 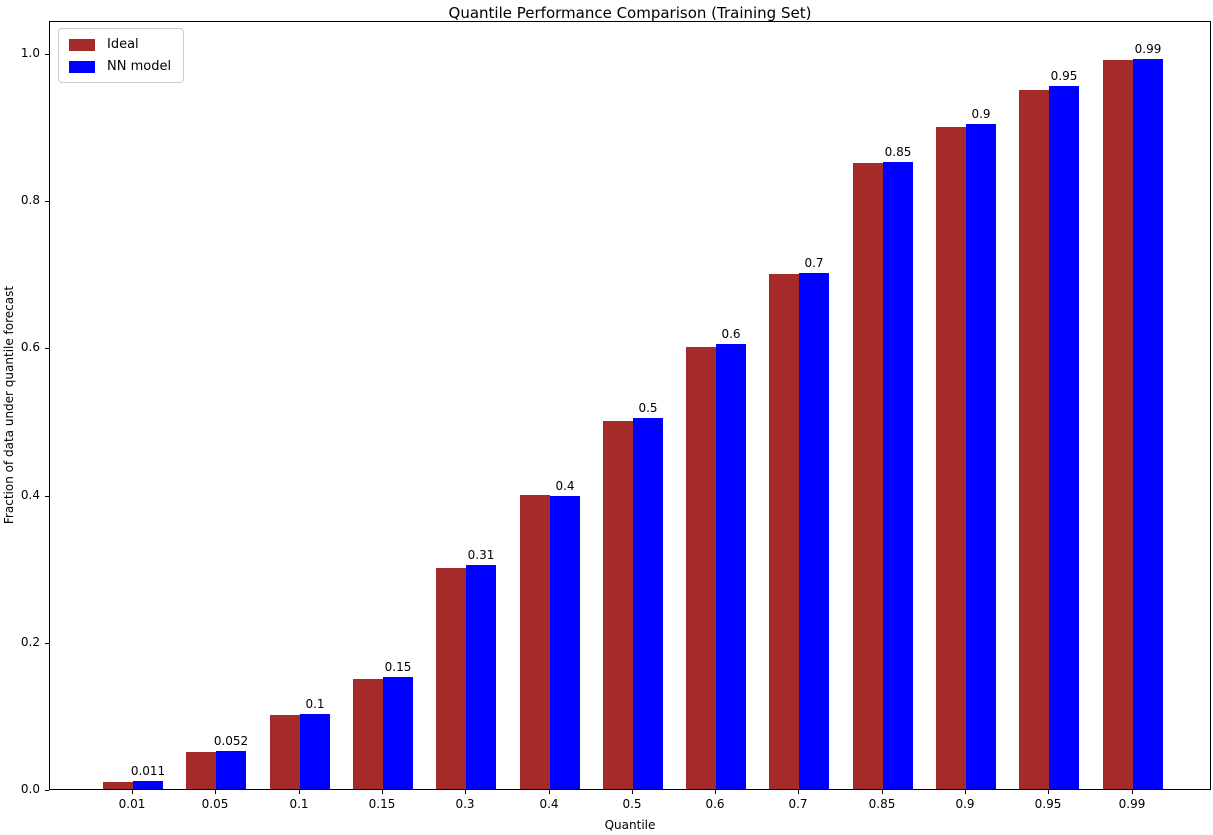 What do you see at coordinates (632, 804) in the screenshot?
I see `x-tick-label-0.5: 0.5` at bounding box center [632, 804].